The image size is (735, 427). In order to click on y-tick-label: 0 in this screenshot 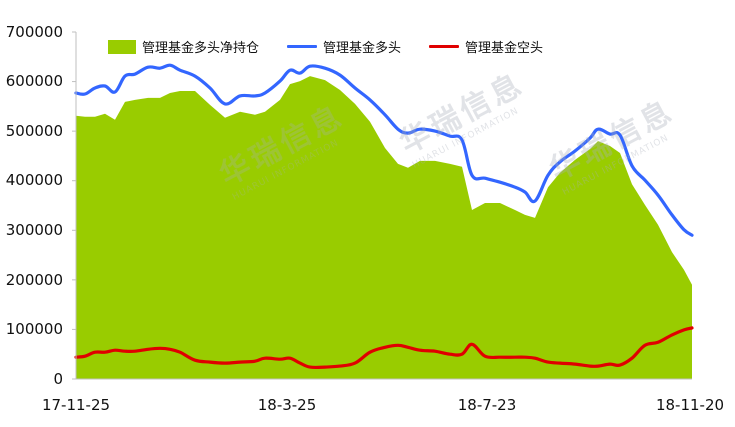, I will do `click(58, 379)`.